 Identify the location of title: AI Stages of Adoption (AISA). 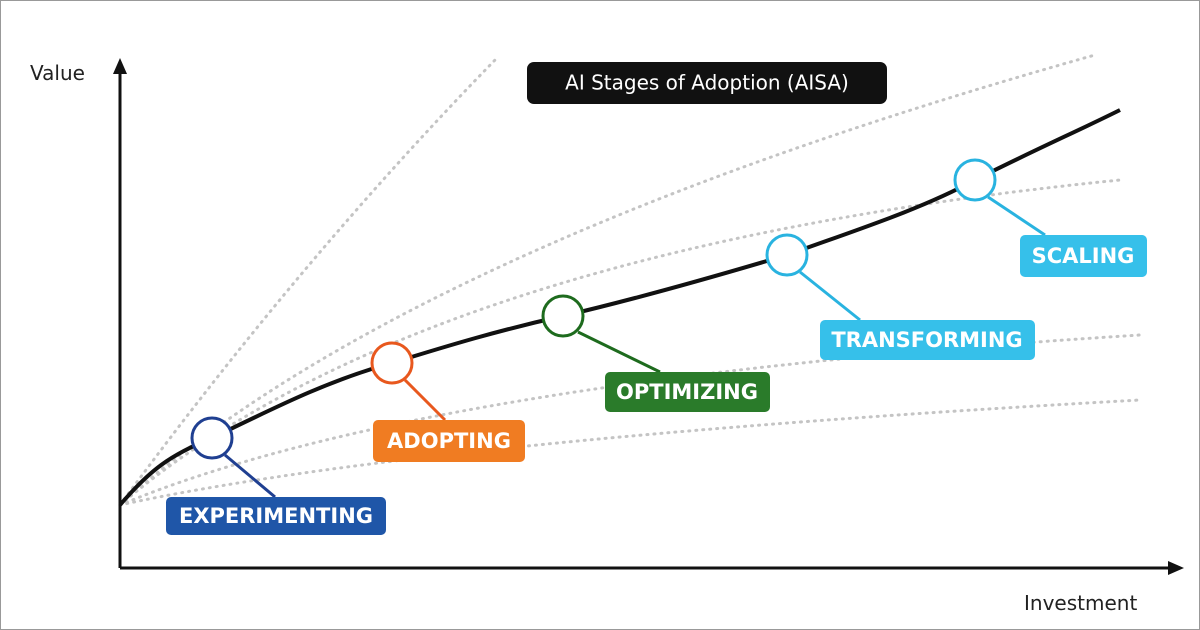
(707, 83).